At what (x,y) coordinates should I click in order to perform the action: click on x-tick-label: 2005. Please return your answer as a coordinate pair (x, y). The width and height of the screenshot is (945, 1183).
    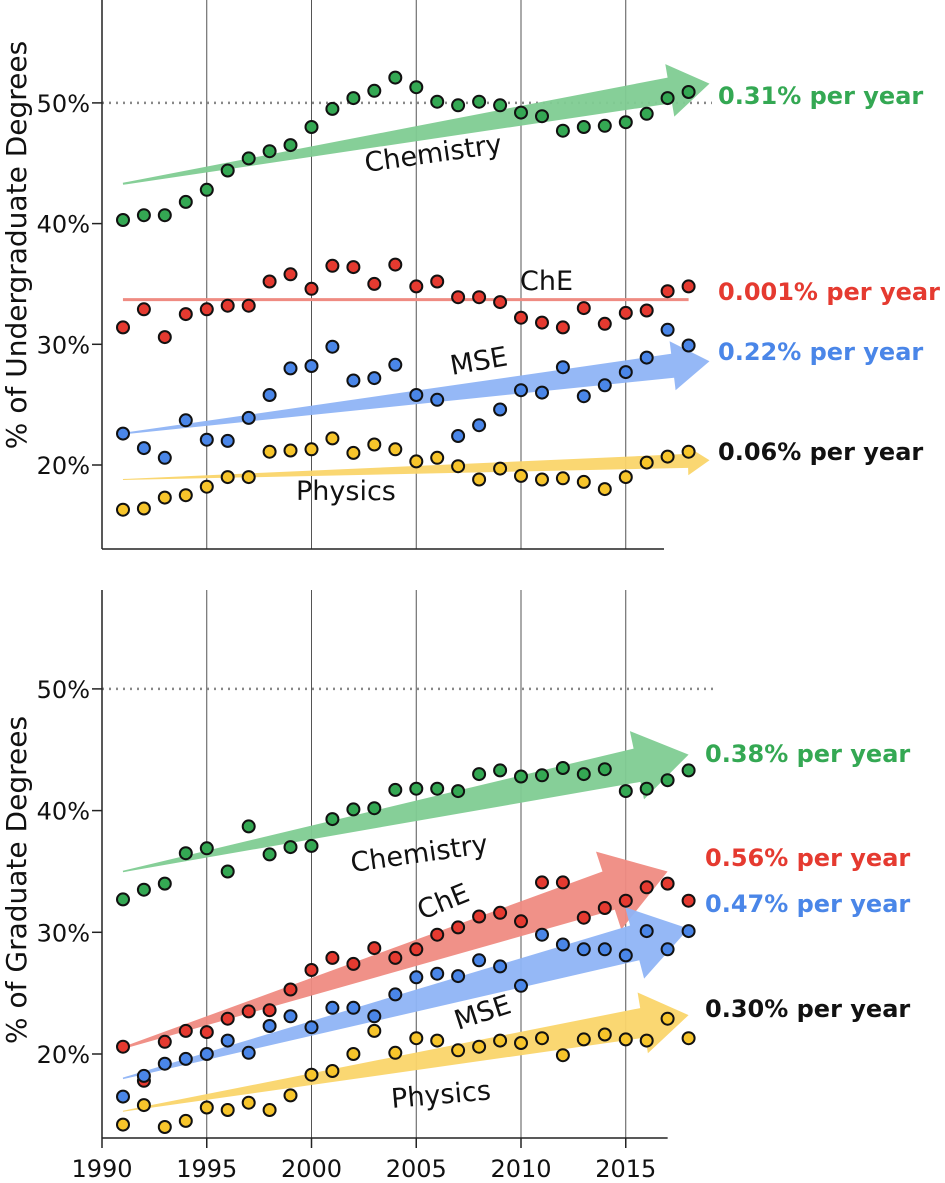
    Looking at the image, I should click on (416, 1169).